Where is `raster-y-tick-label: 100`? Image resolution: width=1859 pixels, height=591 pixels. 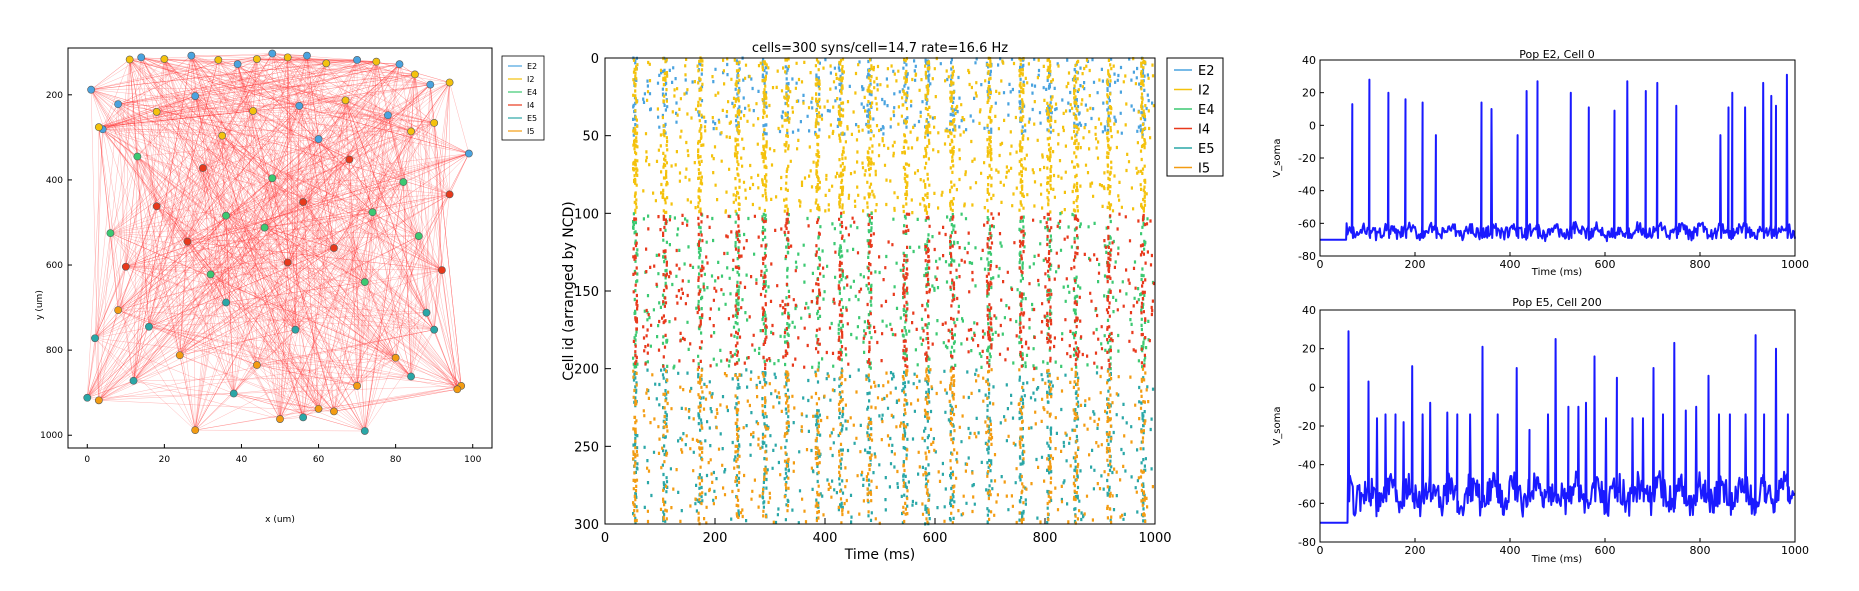
raster-y-tick-label: 100 is located at coordinates (586, 214).